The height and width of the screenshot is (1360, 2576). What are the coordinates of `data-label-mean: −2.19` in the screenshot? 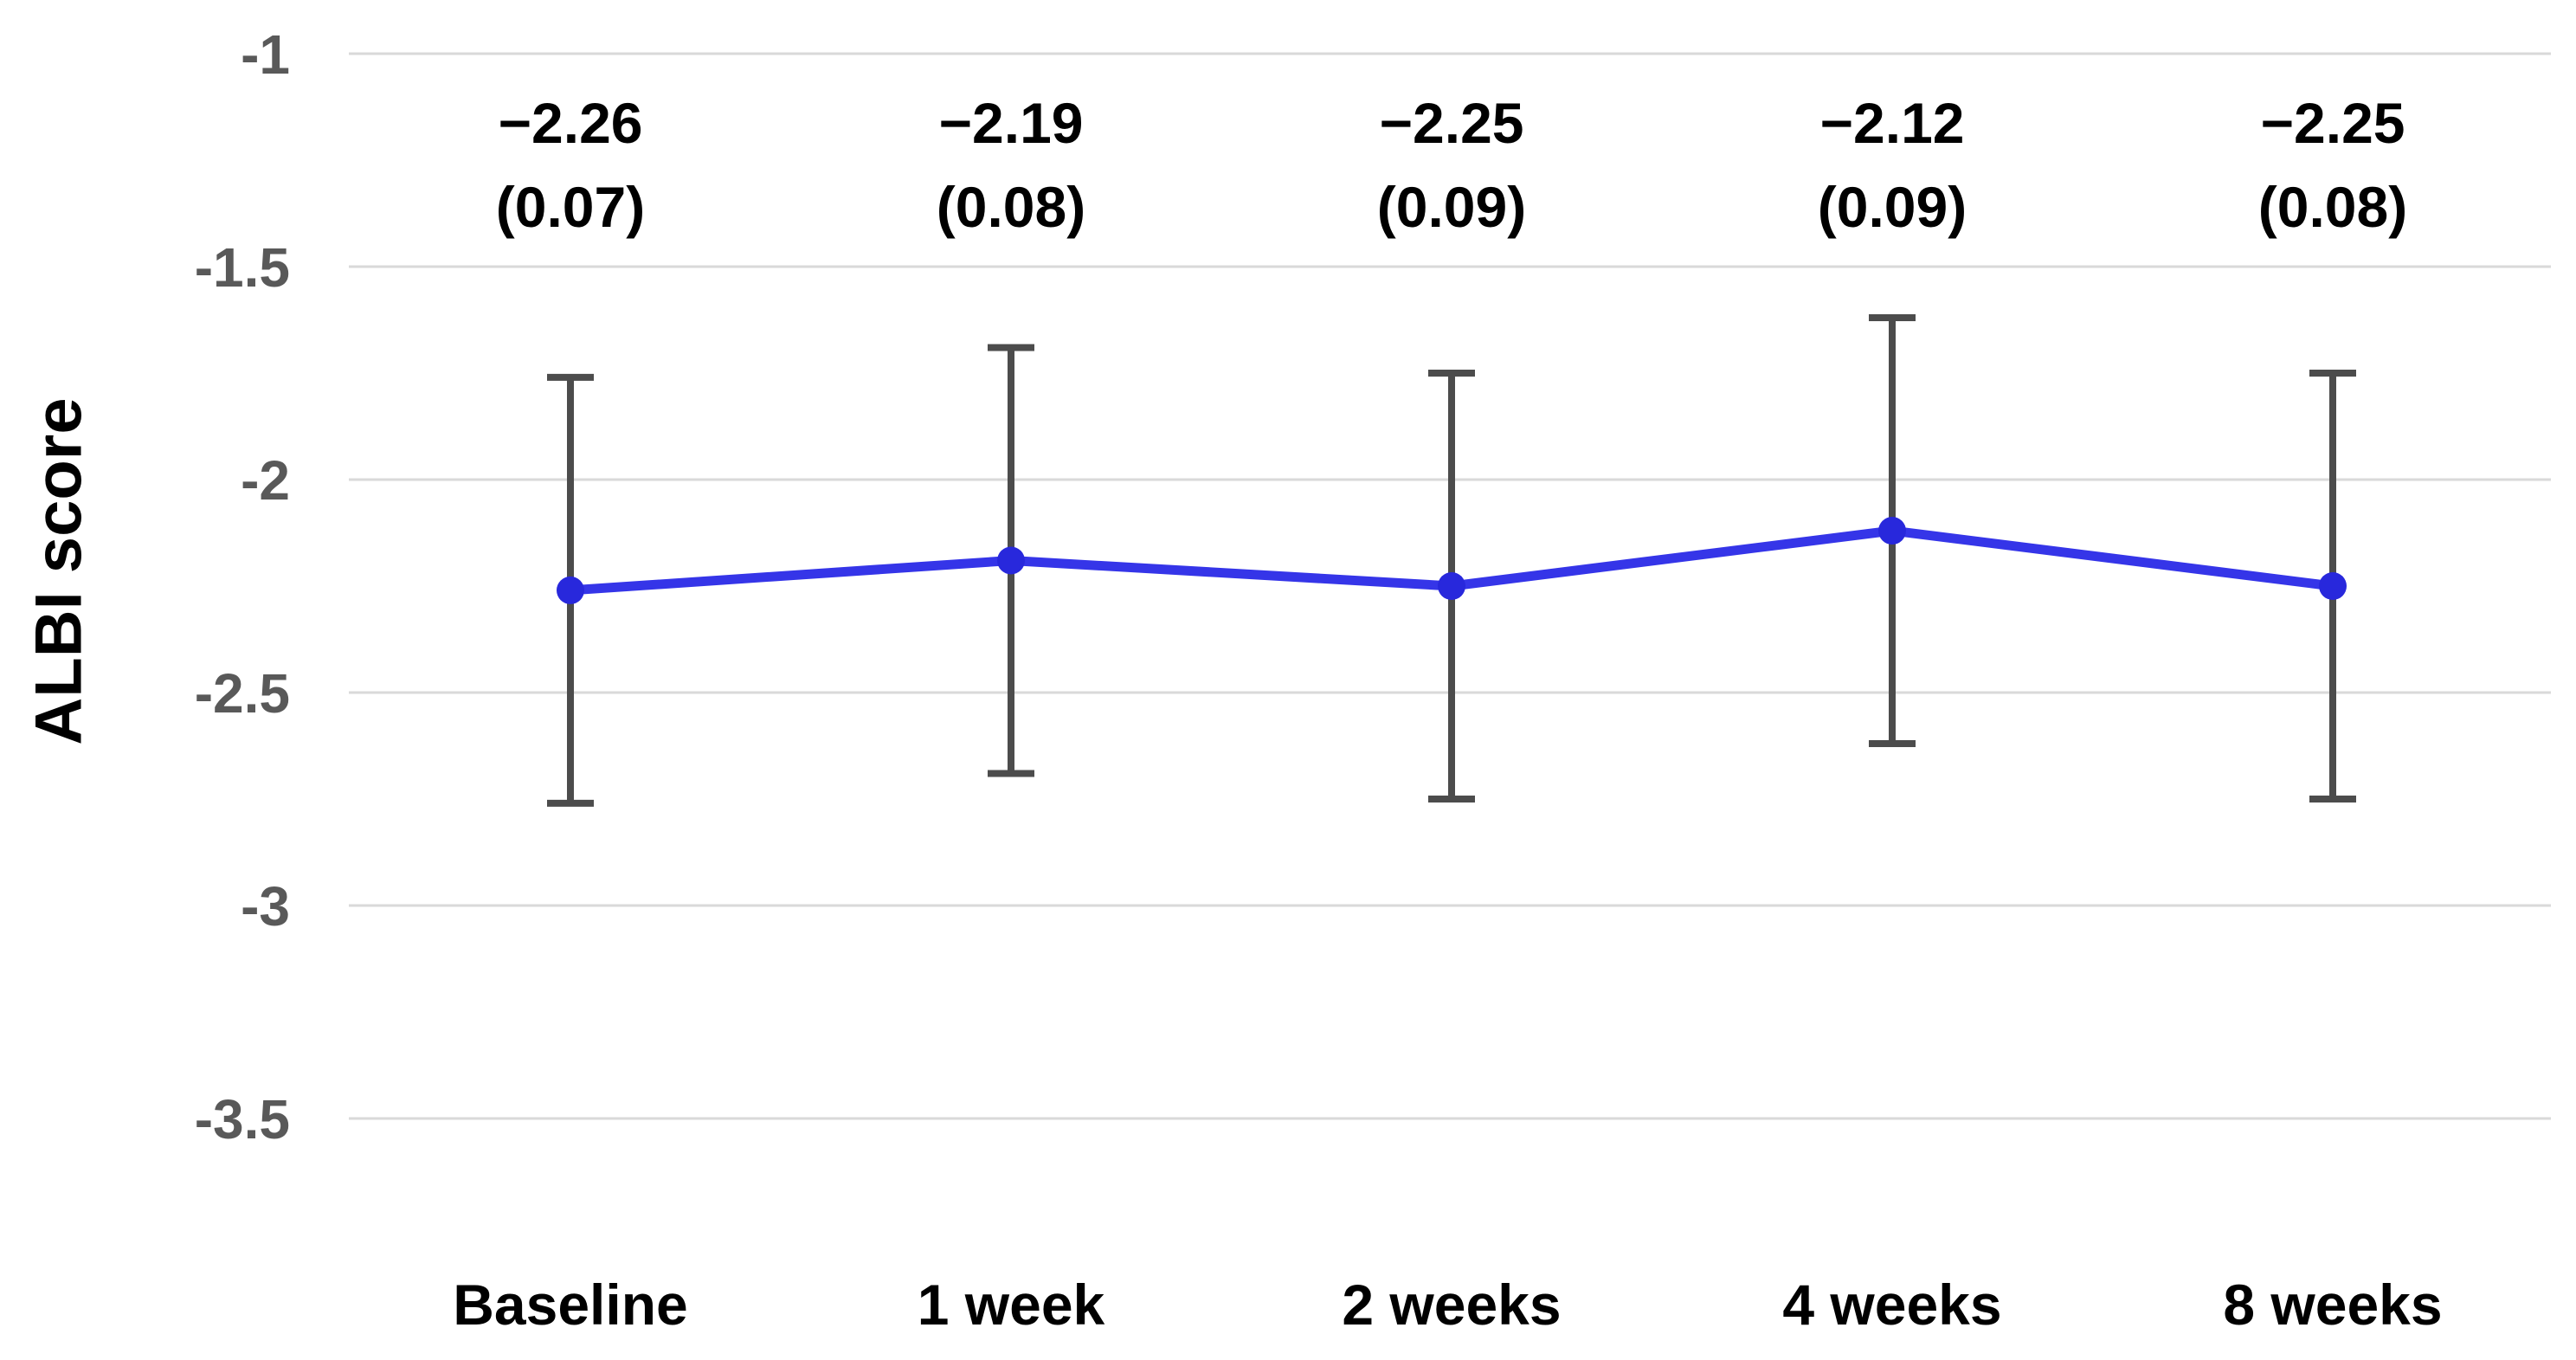 It's located at (1011, 123).